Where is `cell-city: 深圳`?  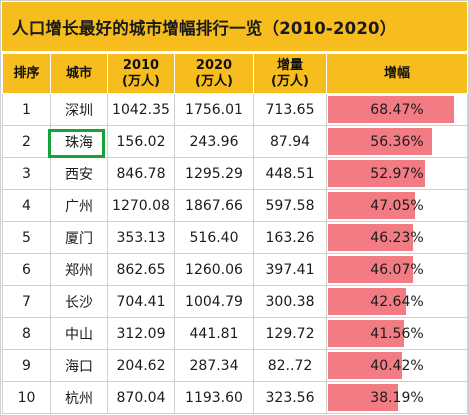
cell-city: 深圳 is located at coordinates (79, 109).